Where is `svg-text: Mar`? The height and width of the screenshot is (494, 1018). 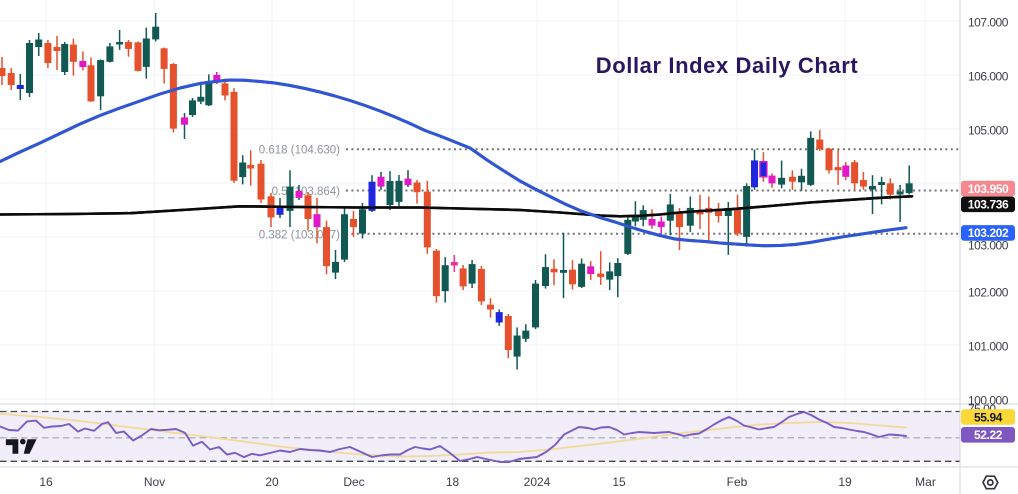
svg-text: Mar is located at coordinates (925, 482).